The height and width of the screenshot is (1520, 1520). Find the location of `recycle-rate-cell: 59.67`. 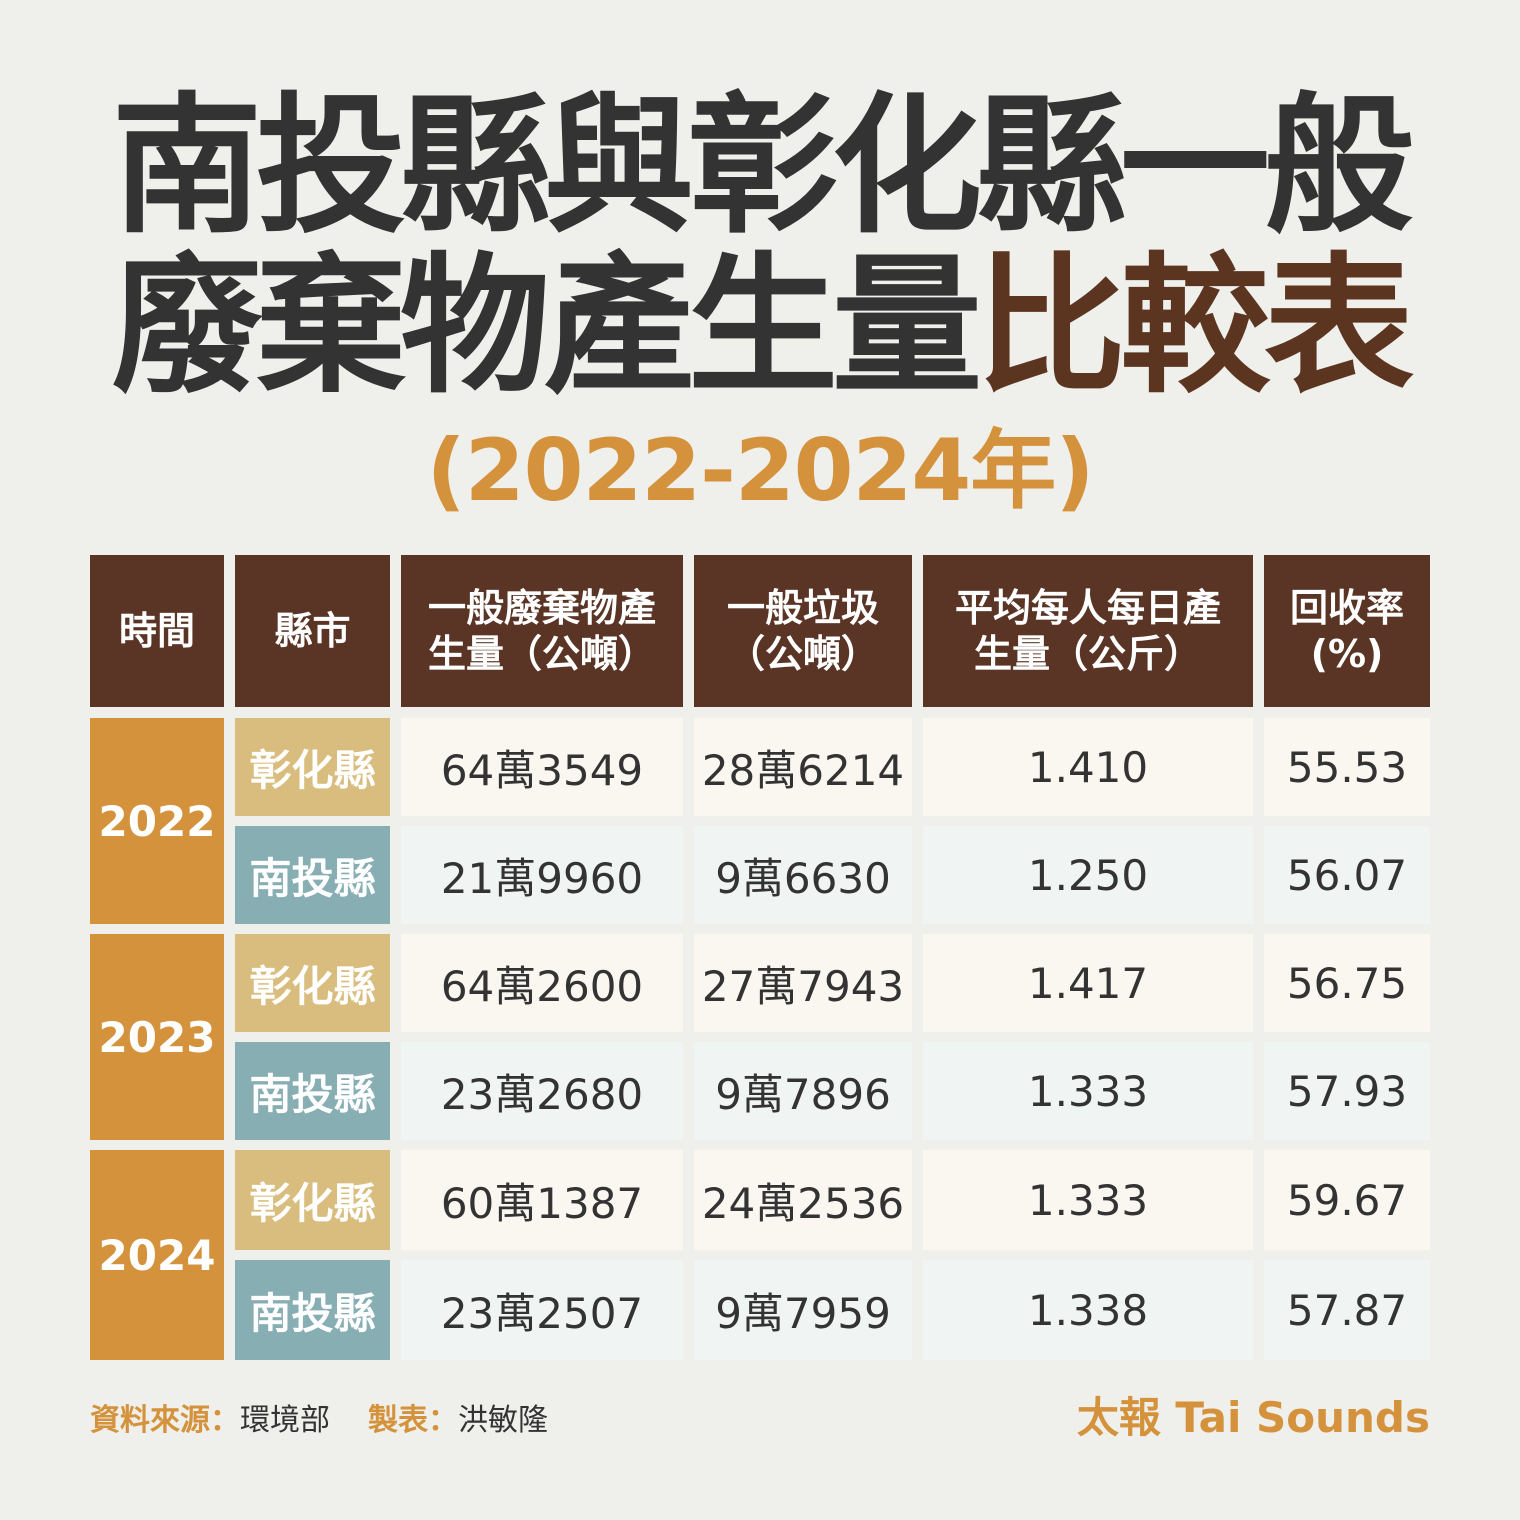

recycle-rate-cell: 59.67 is located at coordinates (1347, 1200).